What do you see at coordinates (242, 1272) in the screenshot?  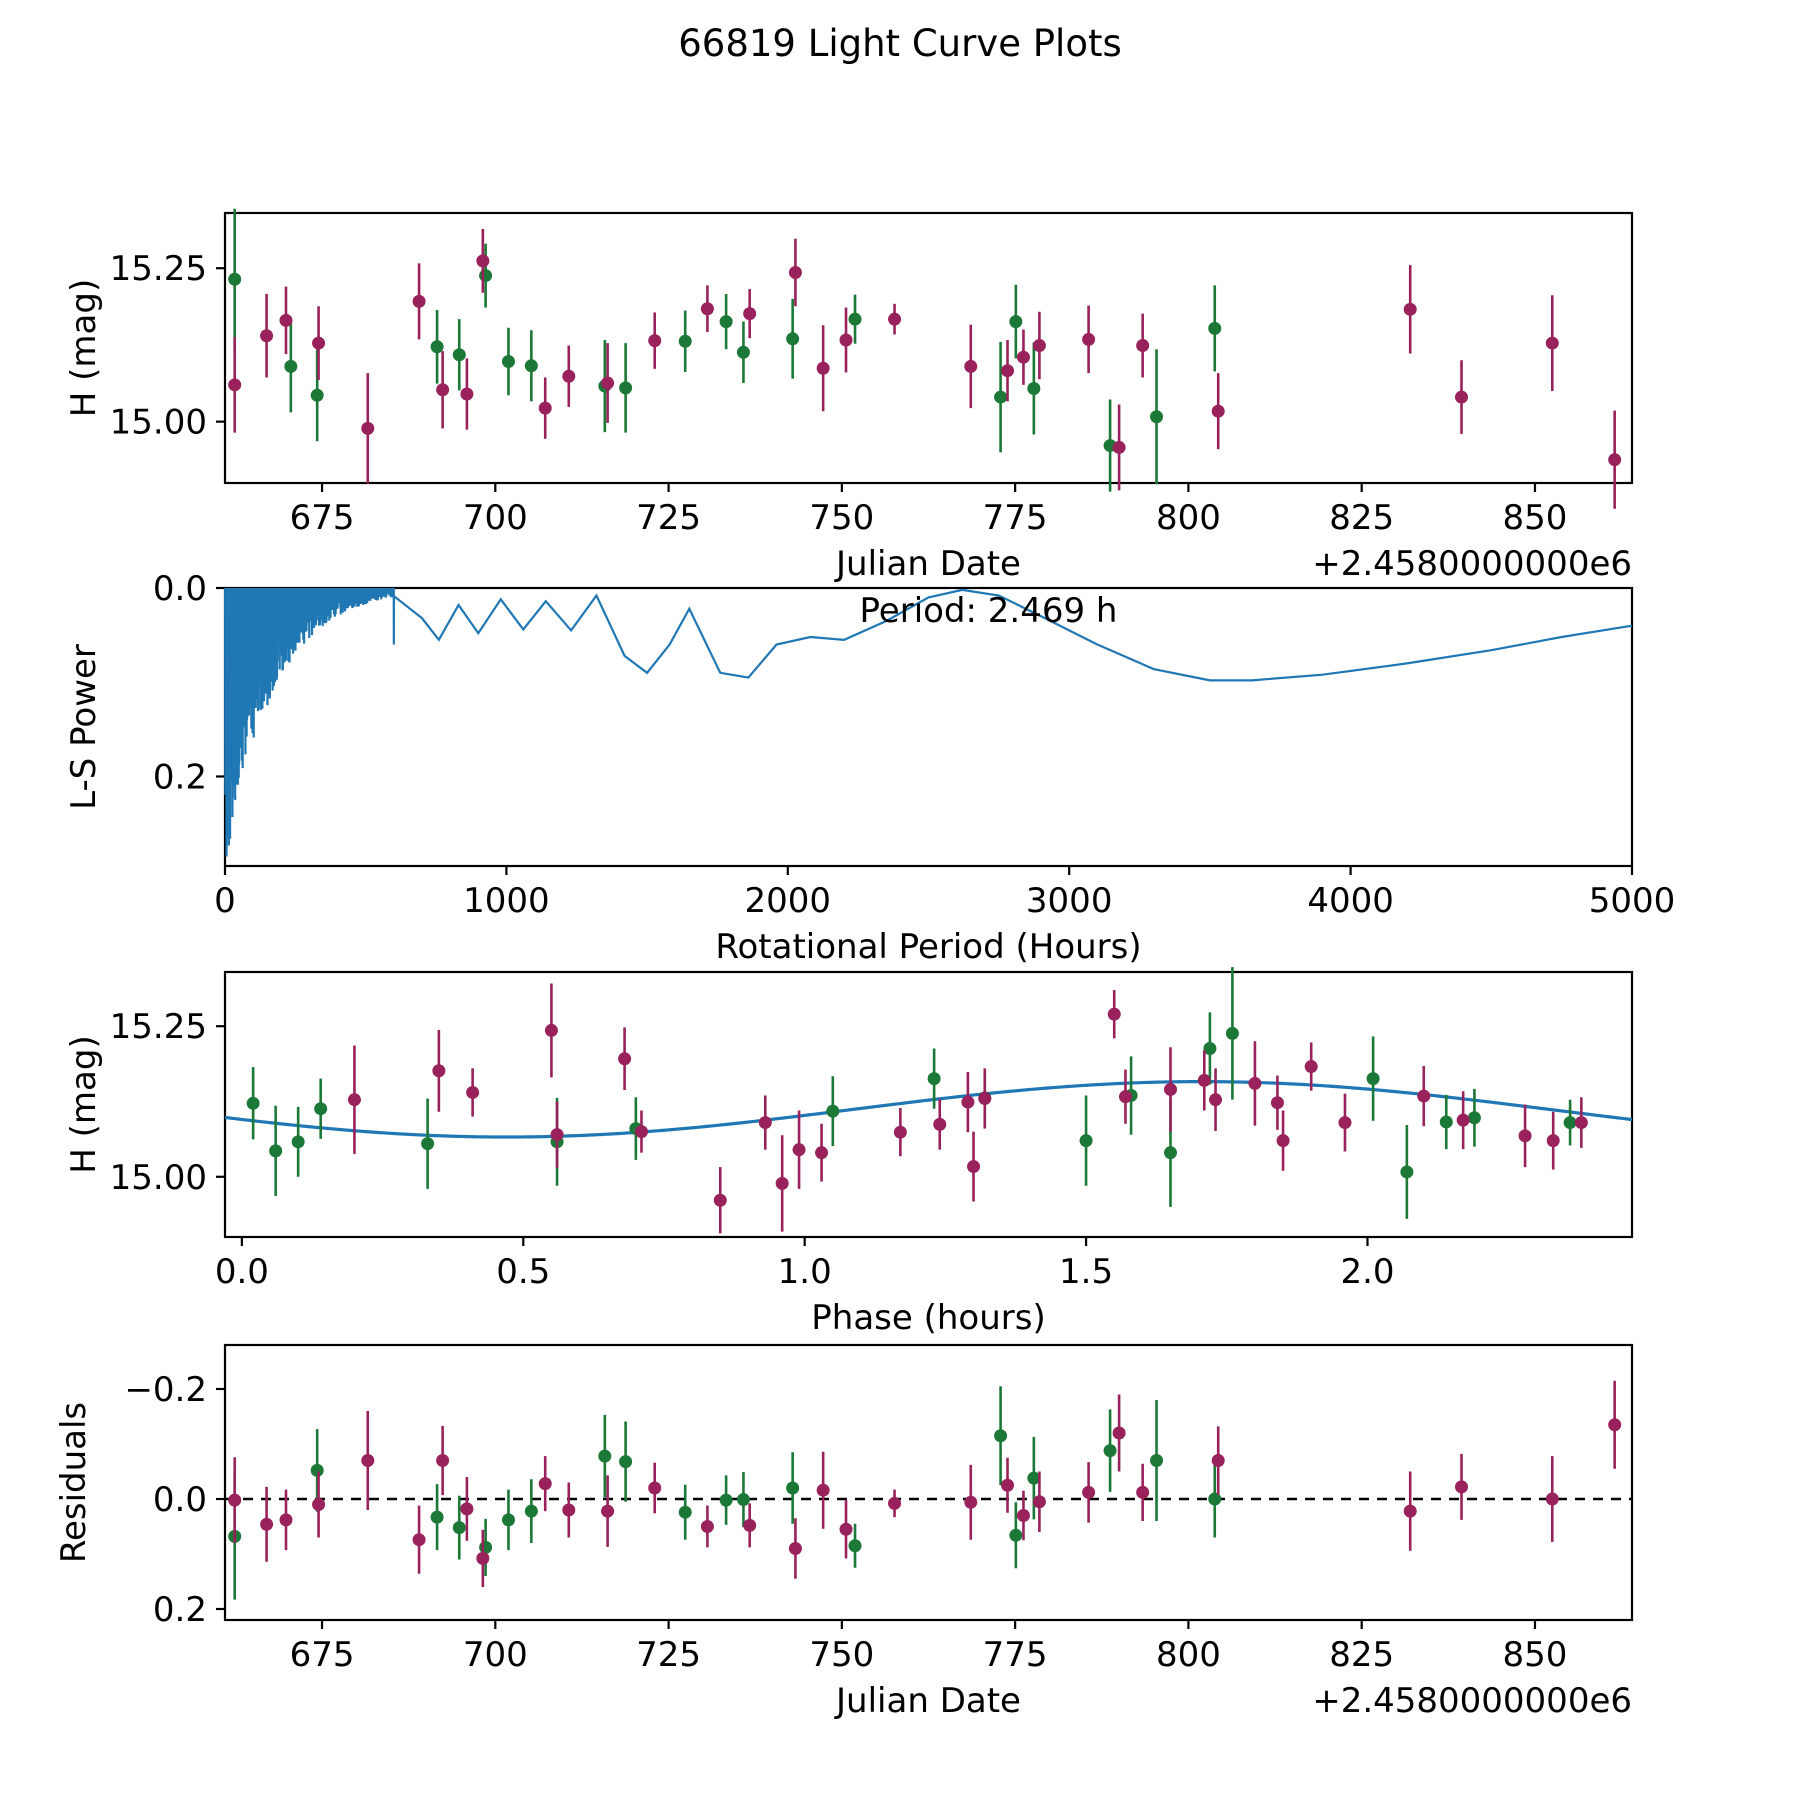 I see `phased-xtick-label: 0.0` at bounding box center [242, 1272].